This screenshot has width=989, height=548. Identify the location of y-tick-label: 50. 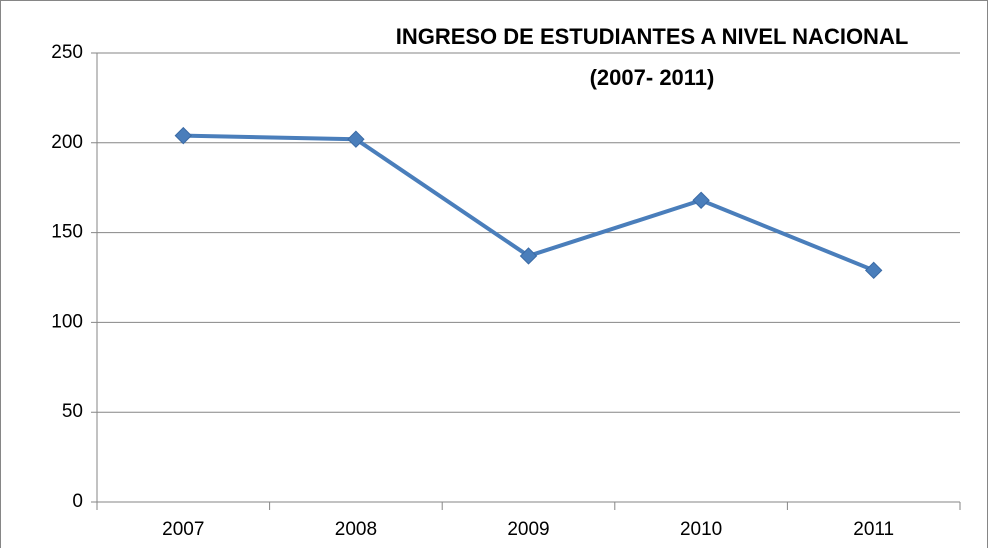
(72, 411).